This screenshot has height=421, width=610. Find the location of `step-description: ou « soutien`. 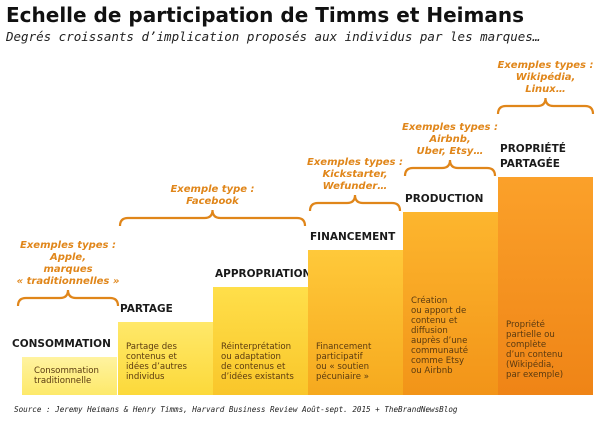

step-description: ou « soutien is located at coordinates (342, 367).